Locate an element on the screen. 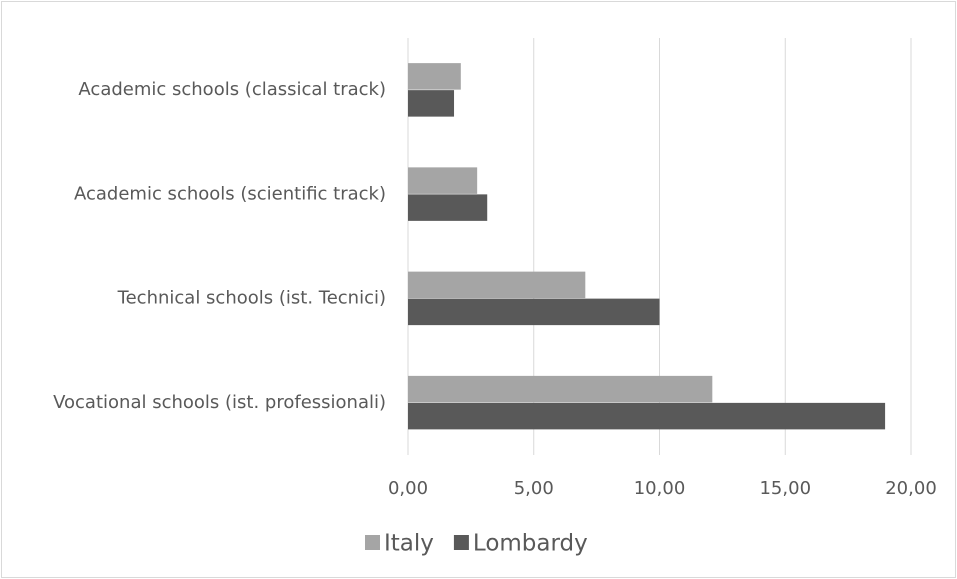  x-tick-label: 0,00 is located at coordinates (408, 488).